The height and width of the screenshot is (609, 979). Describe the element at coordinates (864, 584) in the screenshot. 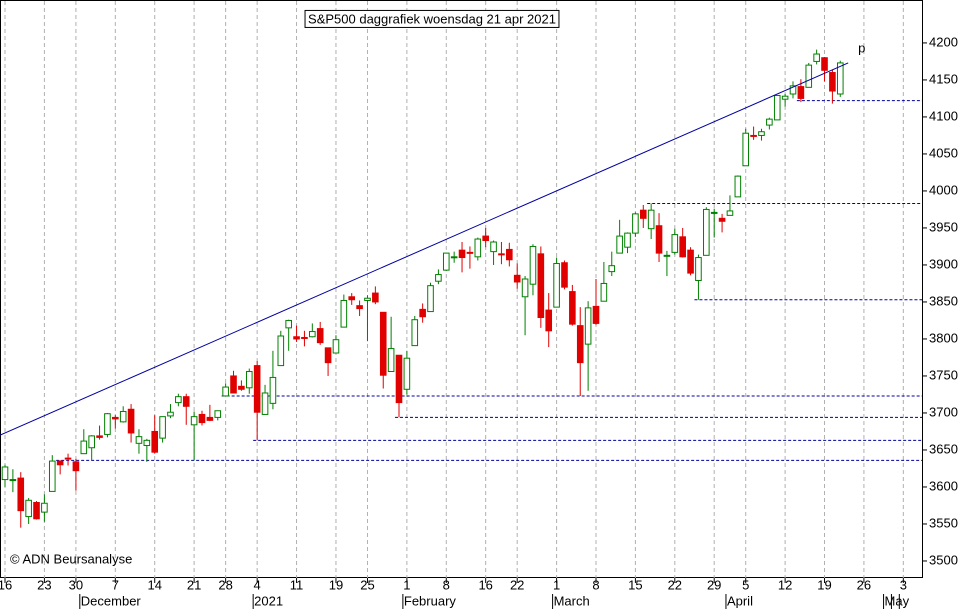

I see `x-tick-label: 26` at that location.